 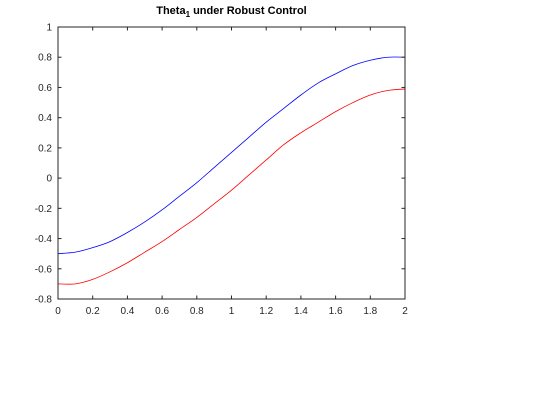 I want to click on x-tick-label: 0.2, so click(x=93, y=311).